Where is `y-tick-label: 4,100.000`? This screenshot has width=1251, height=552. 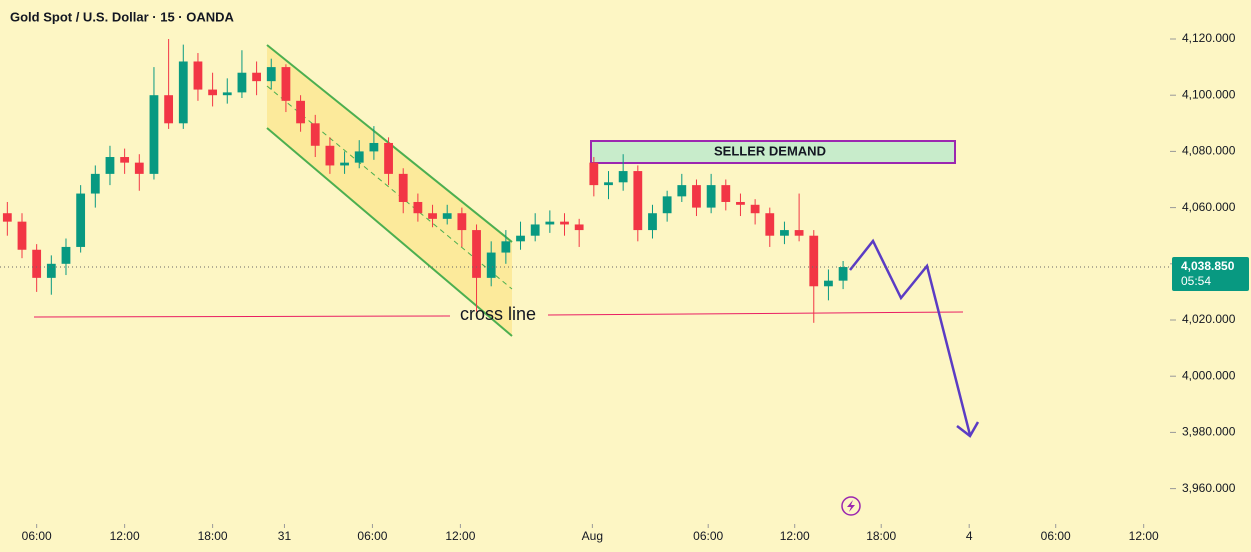 y-tick-label: 4,100.000 is located at coordinates (1209, 94).